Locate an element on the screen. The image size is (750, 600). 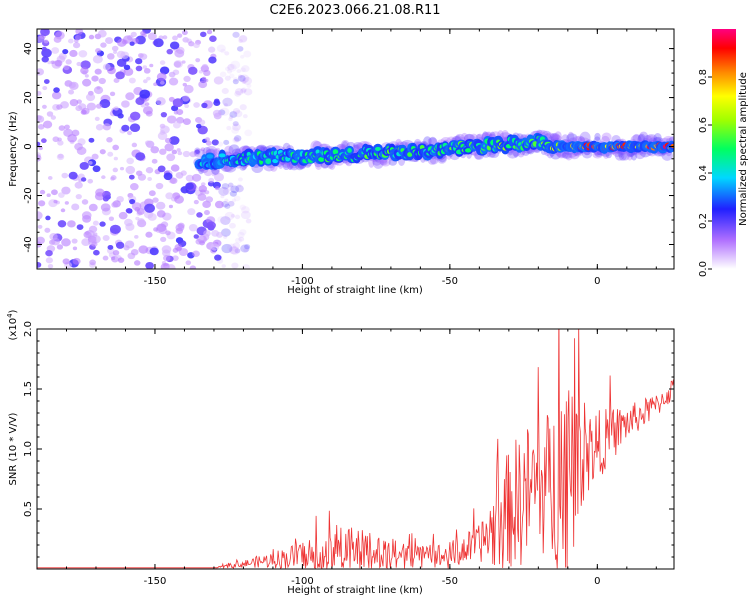
x-tick-label: -50 is located at coordinates (450, 581).